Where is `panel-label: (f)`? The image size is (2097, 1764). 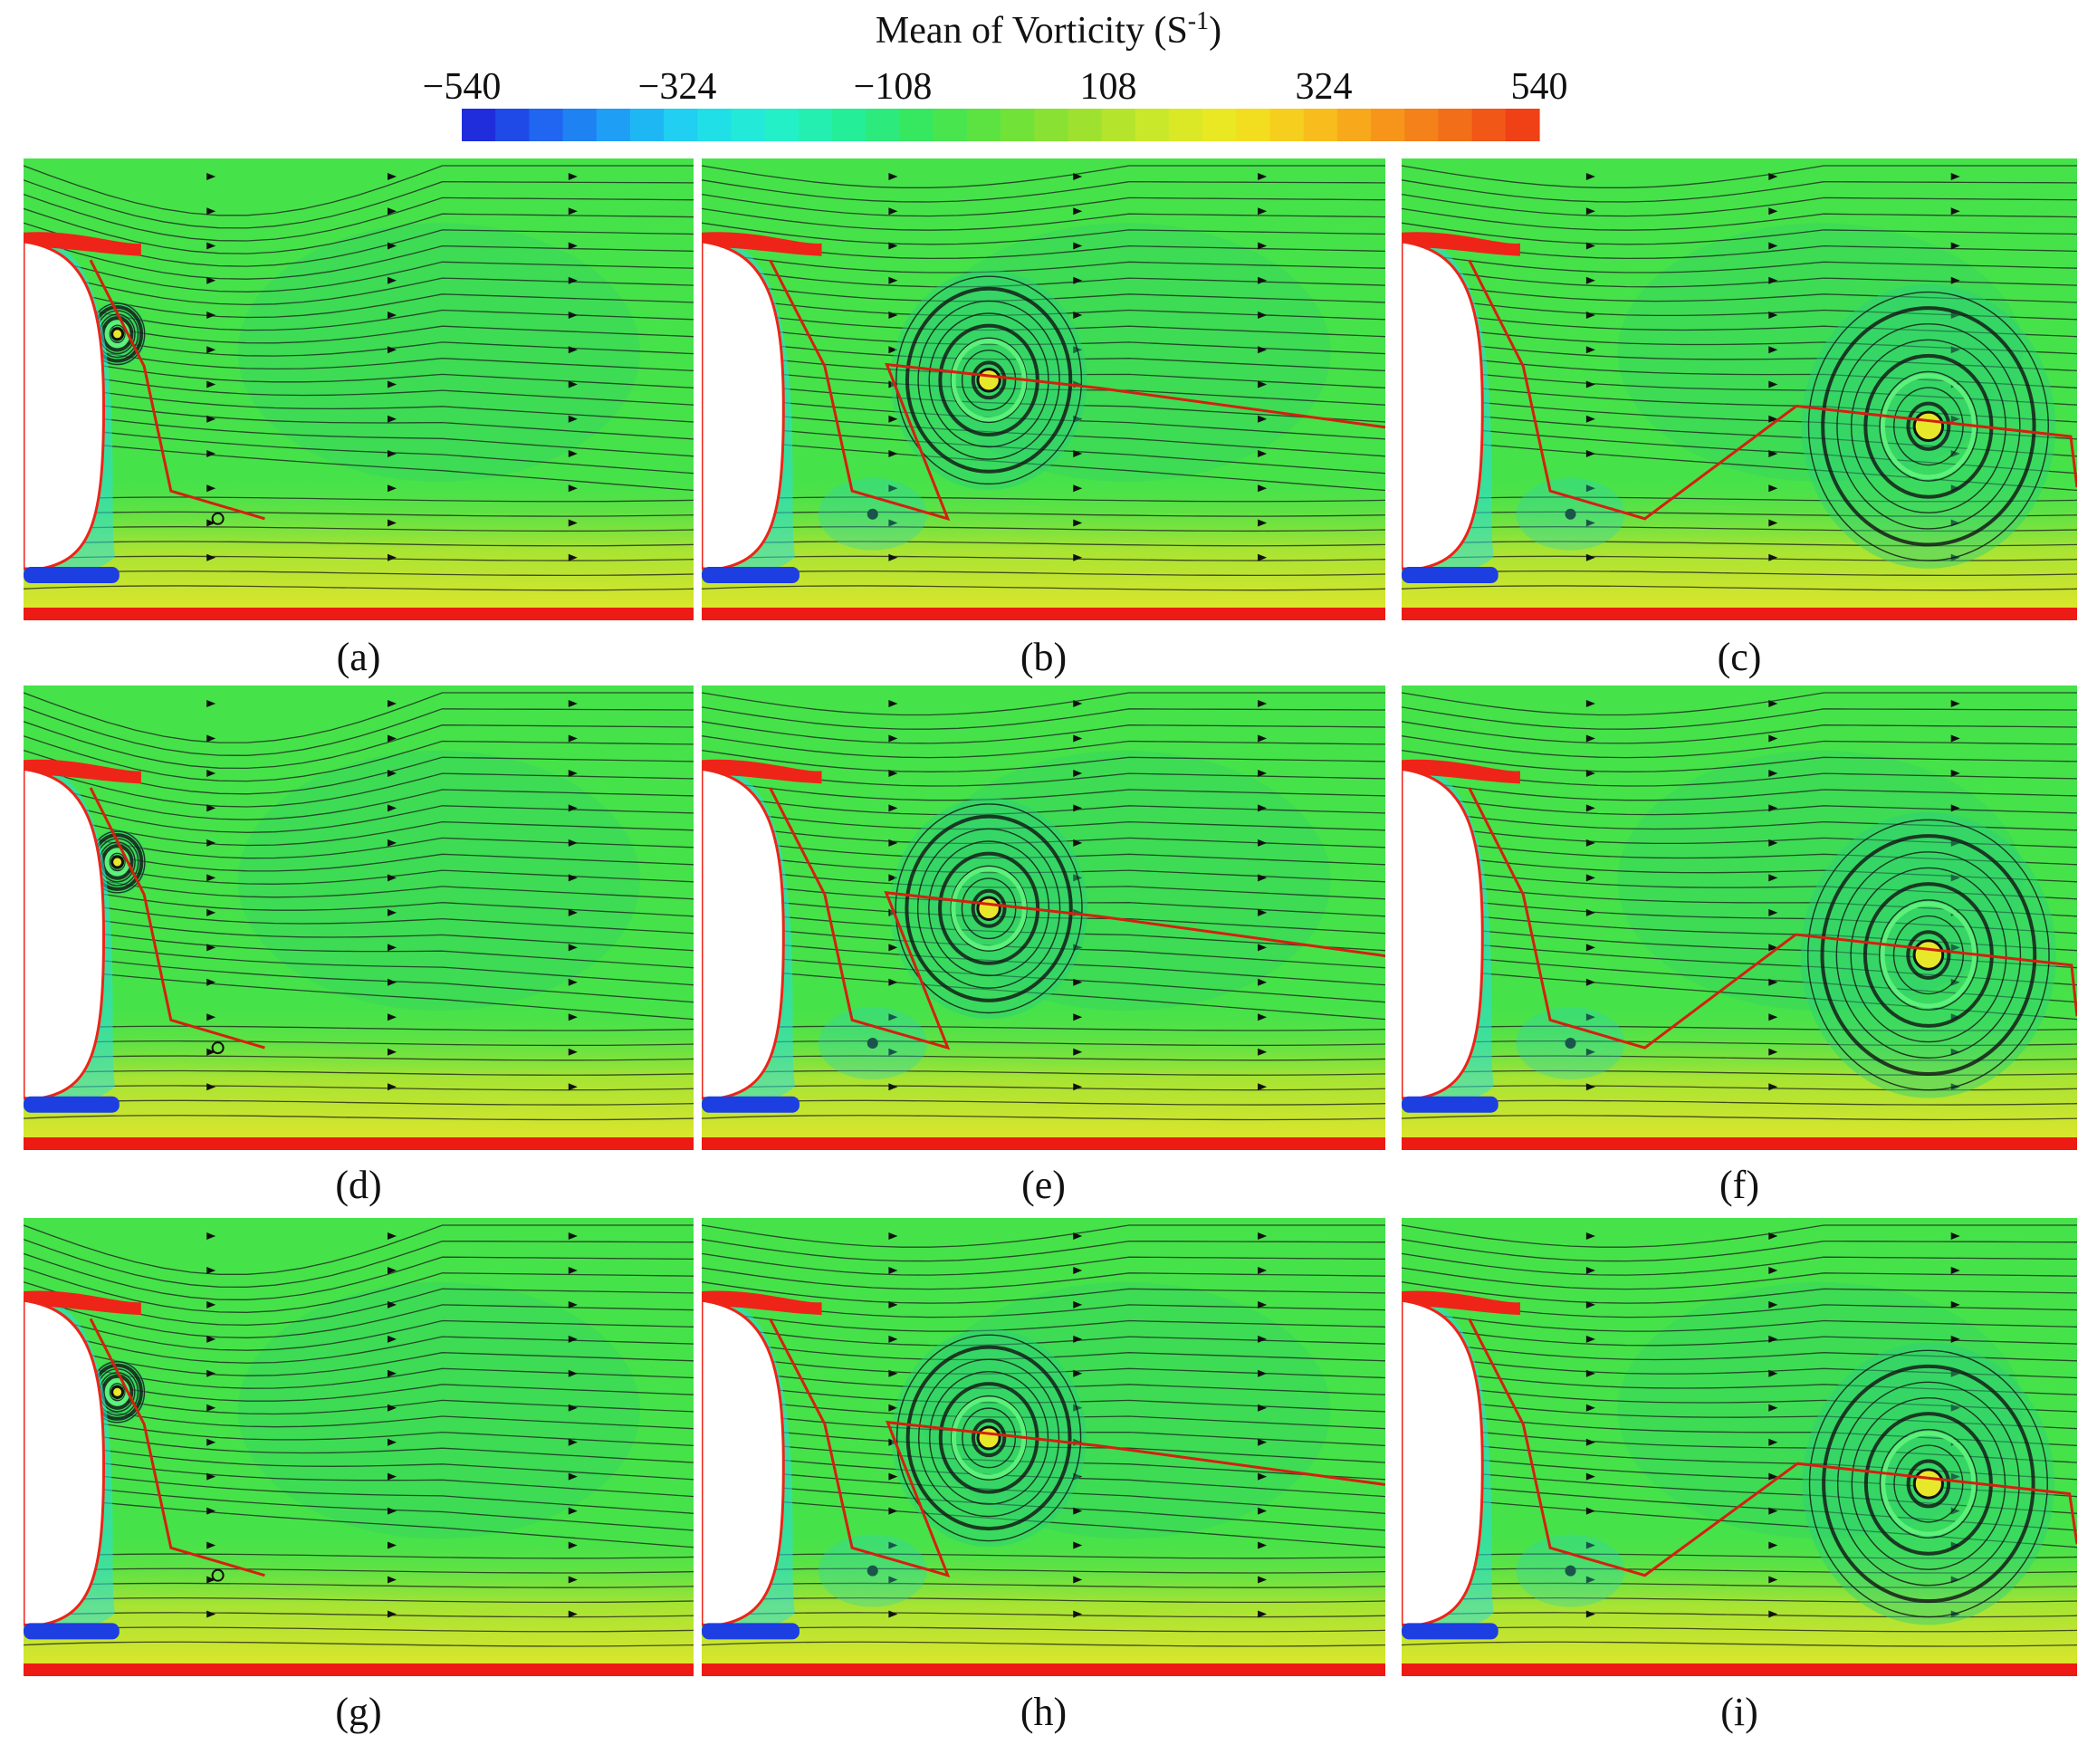 panel-label: (f) is located at coordinates (1739, 1185).